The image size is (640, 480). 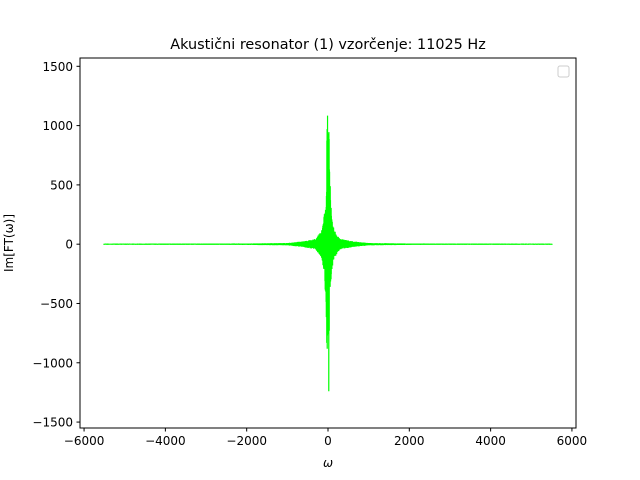 What do you see at coordinates (409, 441) in the screenshot?
I see `x-tick-label: 2000` at bounding box center [409, 441].